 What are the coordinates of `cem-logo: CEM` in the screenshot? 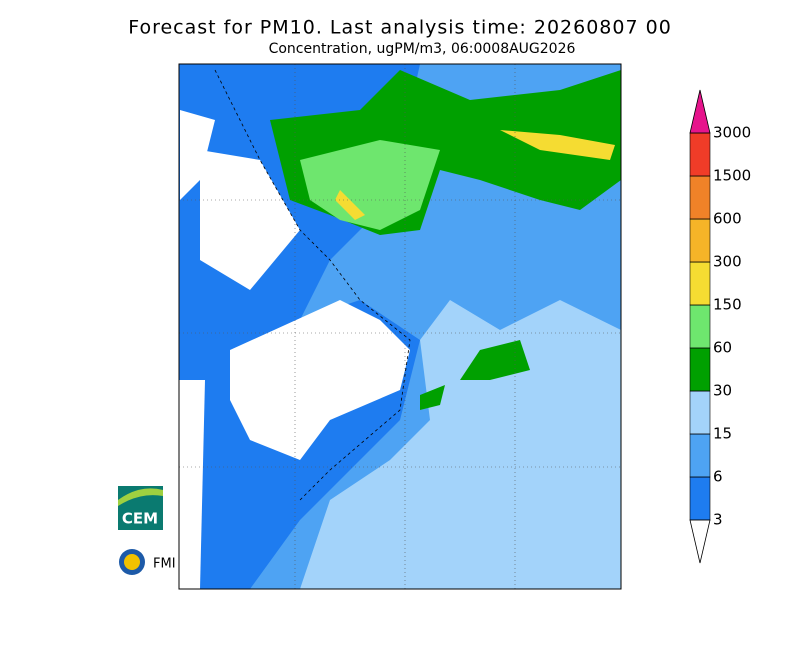 It's located at (140, 508).